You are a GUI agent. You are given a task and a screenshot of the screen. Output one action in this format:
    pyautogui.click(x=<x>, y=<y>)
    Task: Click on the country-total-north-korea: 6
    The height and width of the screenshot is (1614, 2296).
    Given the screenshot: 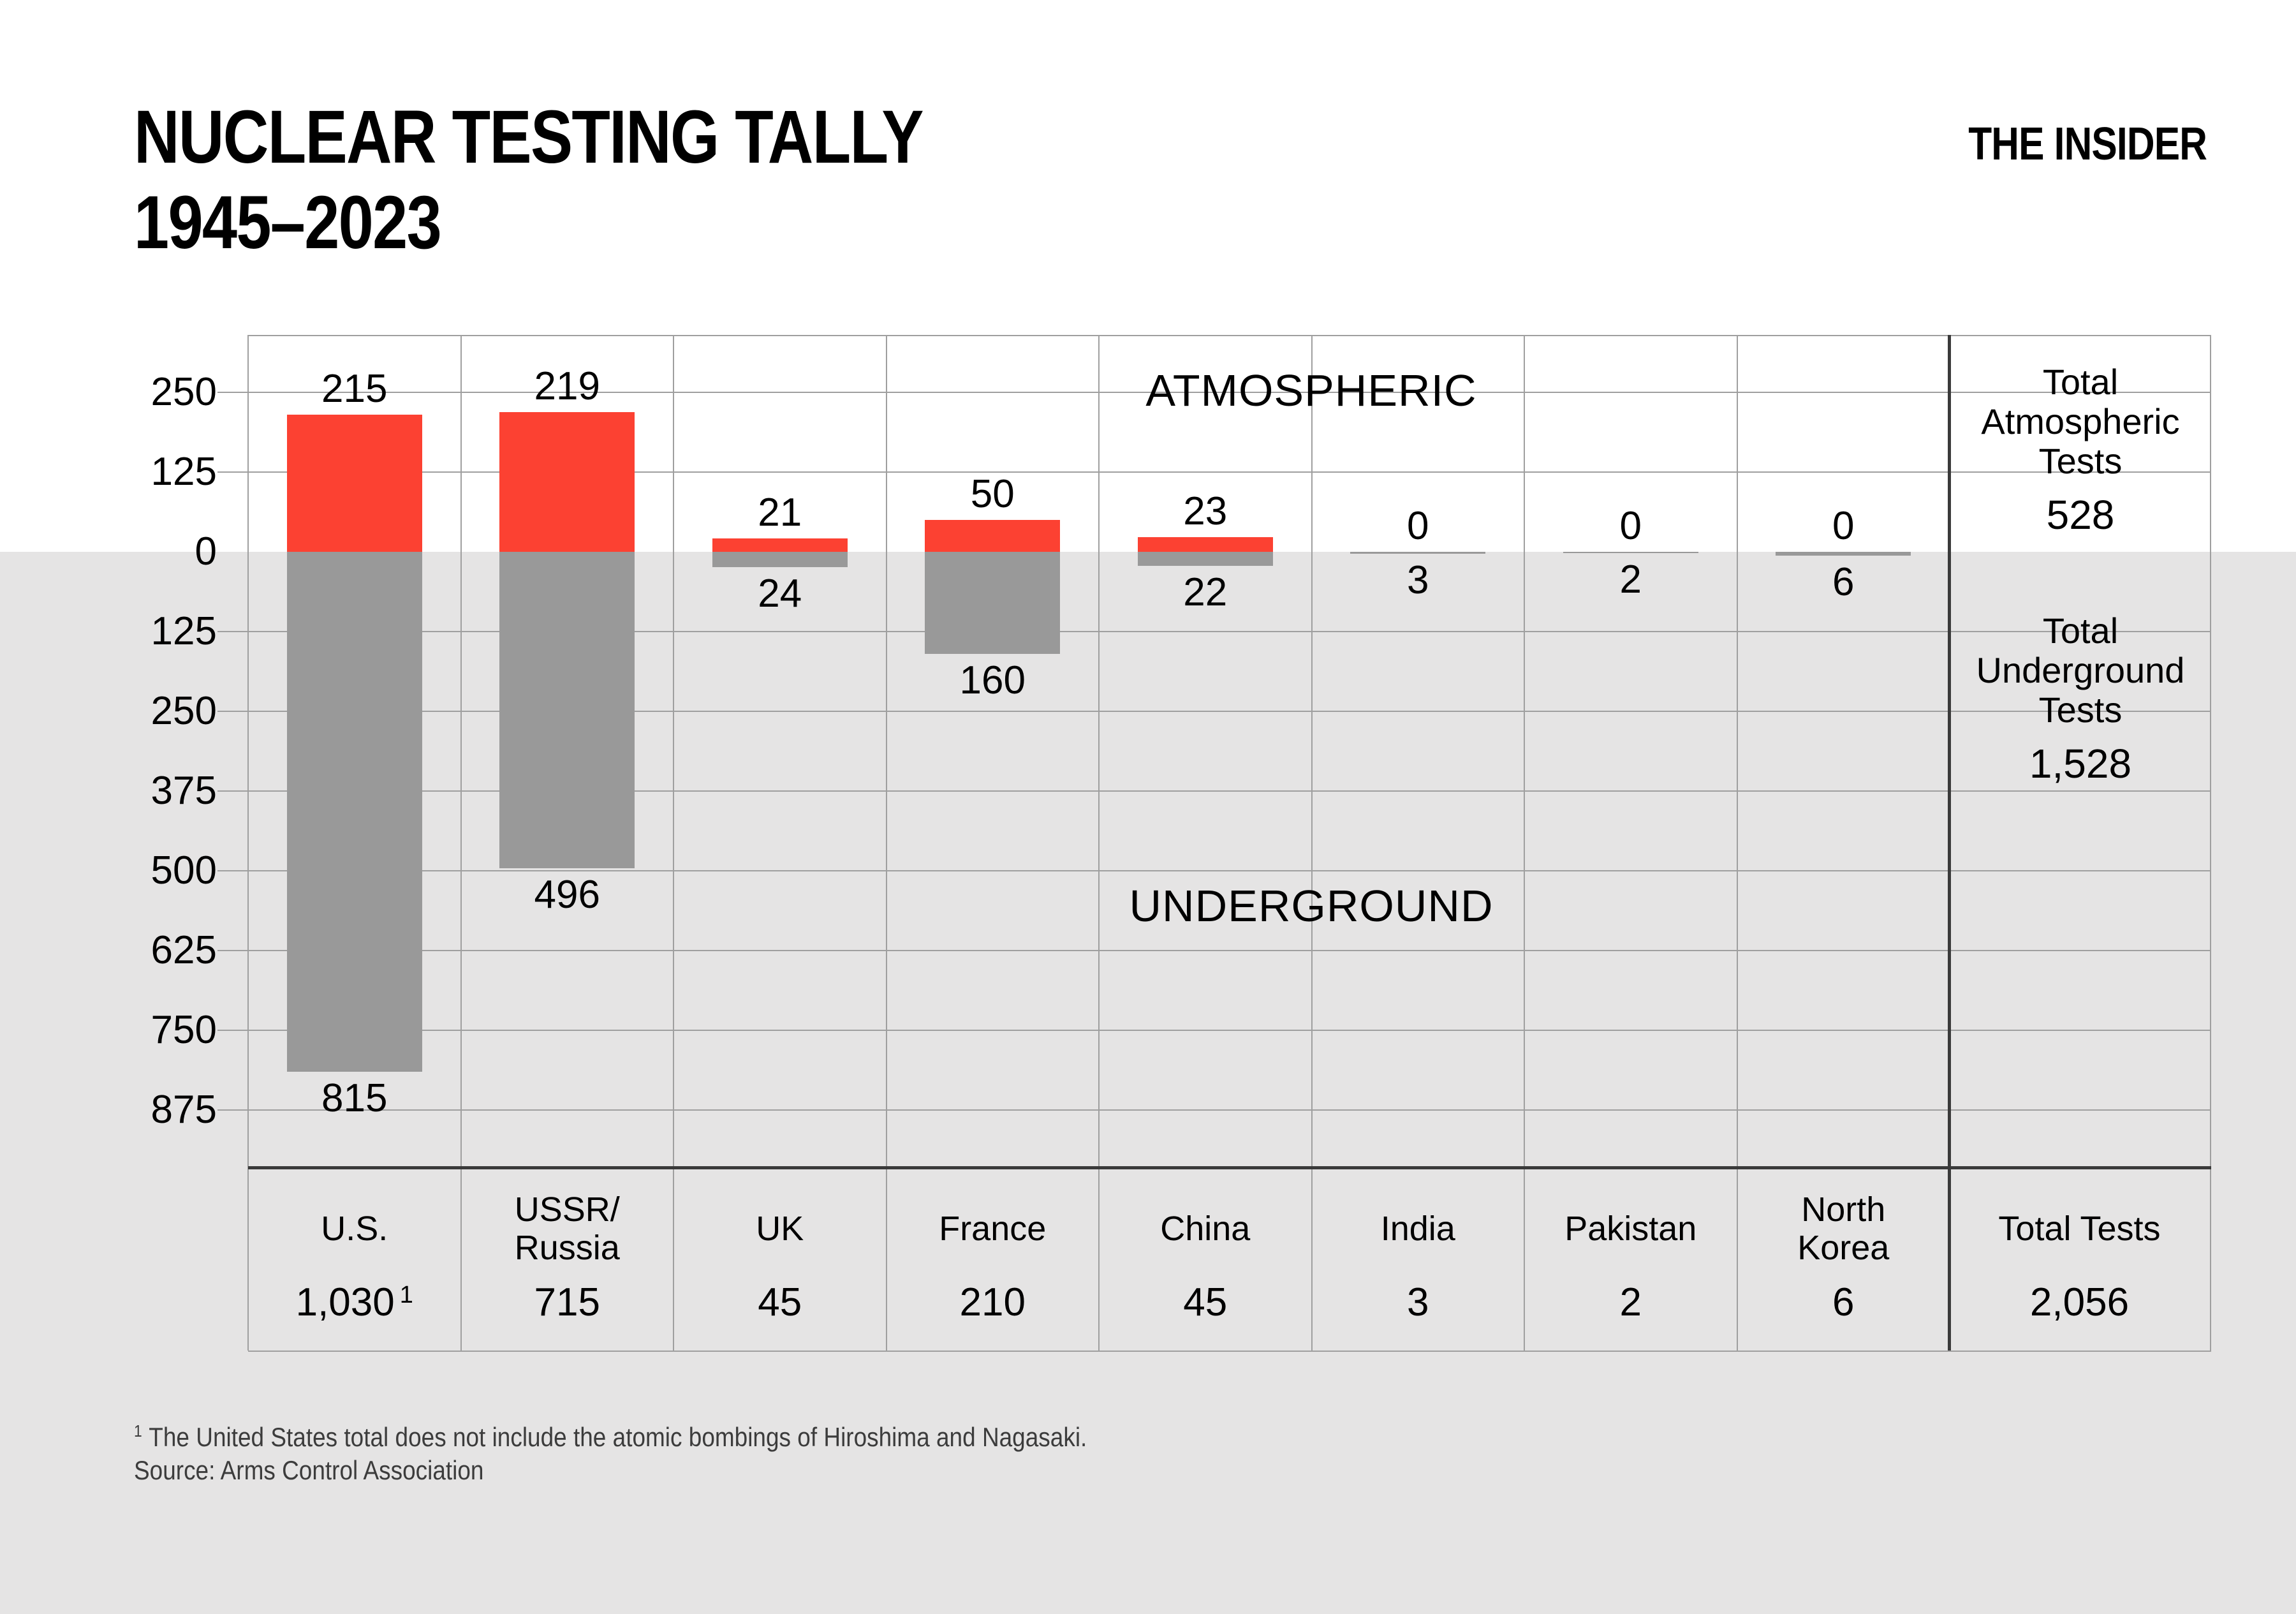 What is the action you would take?
    pyautogui.click(x=1844, y=1302)
    